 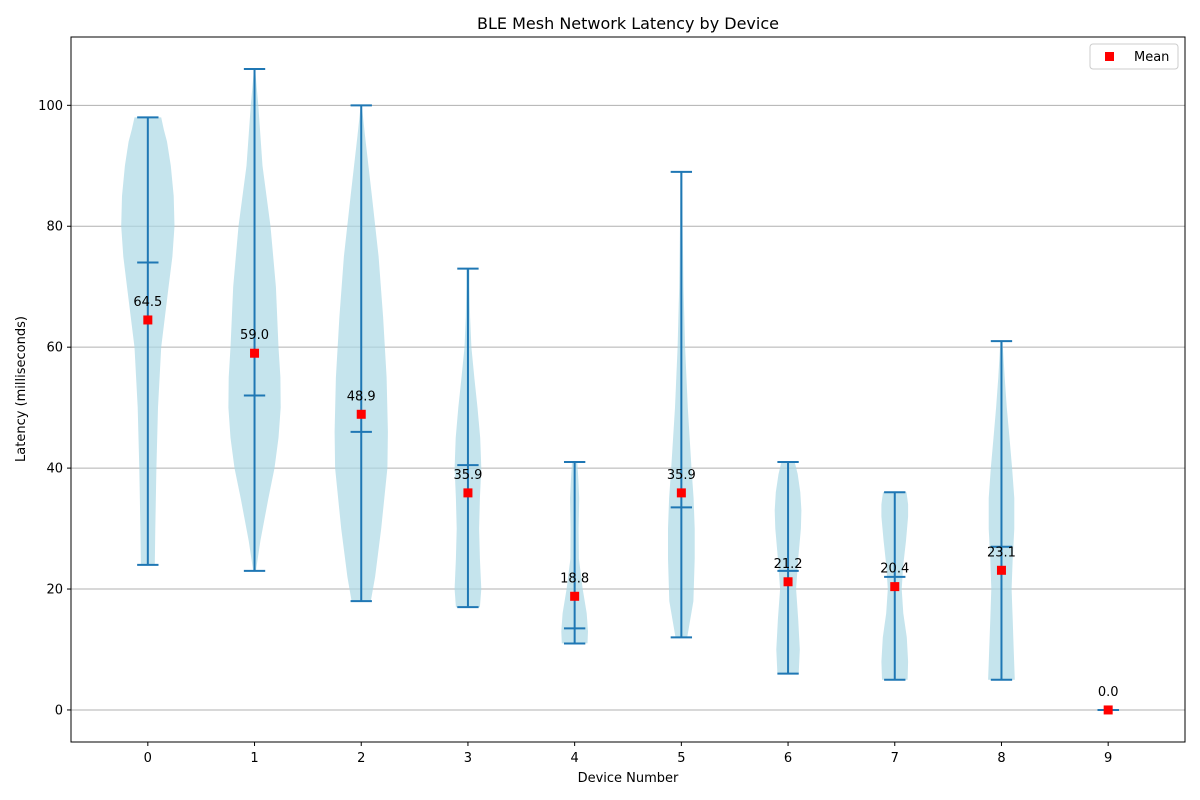 What do you see at coordinates (1108, 758) in the screenshot?
I see `x-tick-label-9: 9` at bounding box center [1108, 758].